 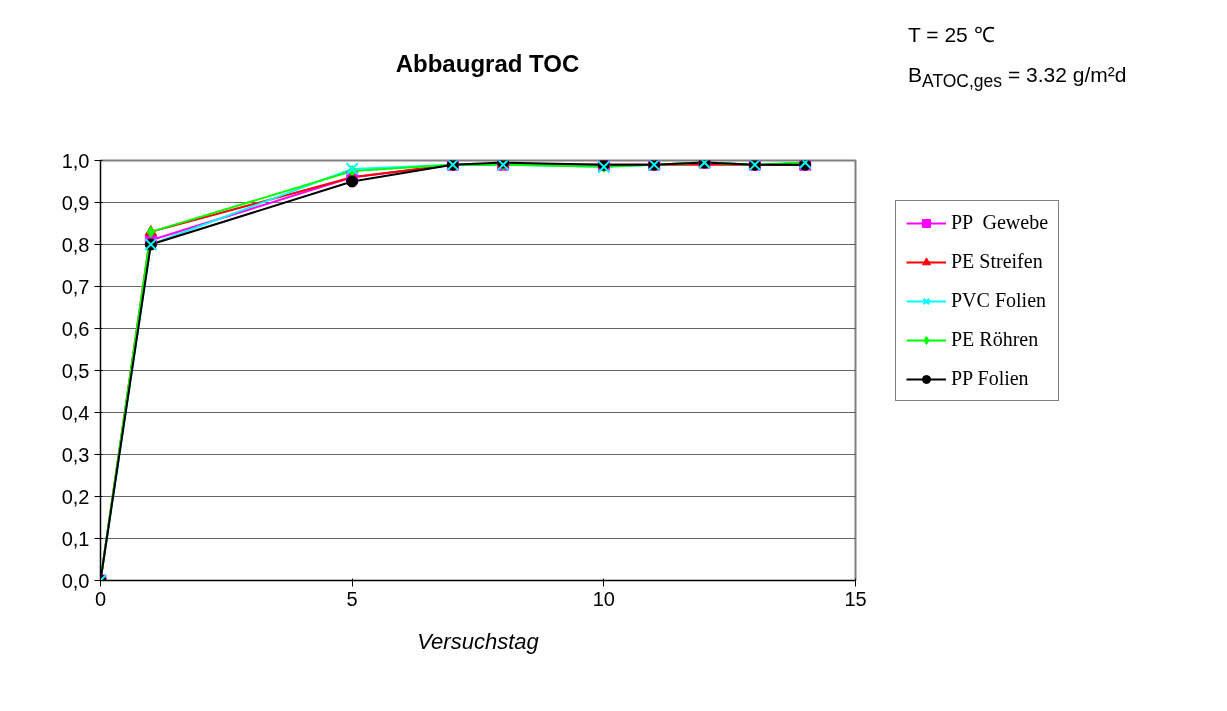 What do you see at coordinates (990, 378) in the screenshot?
I see `legend-label: PP Folien` at bounding box center [990, 378].